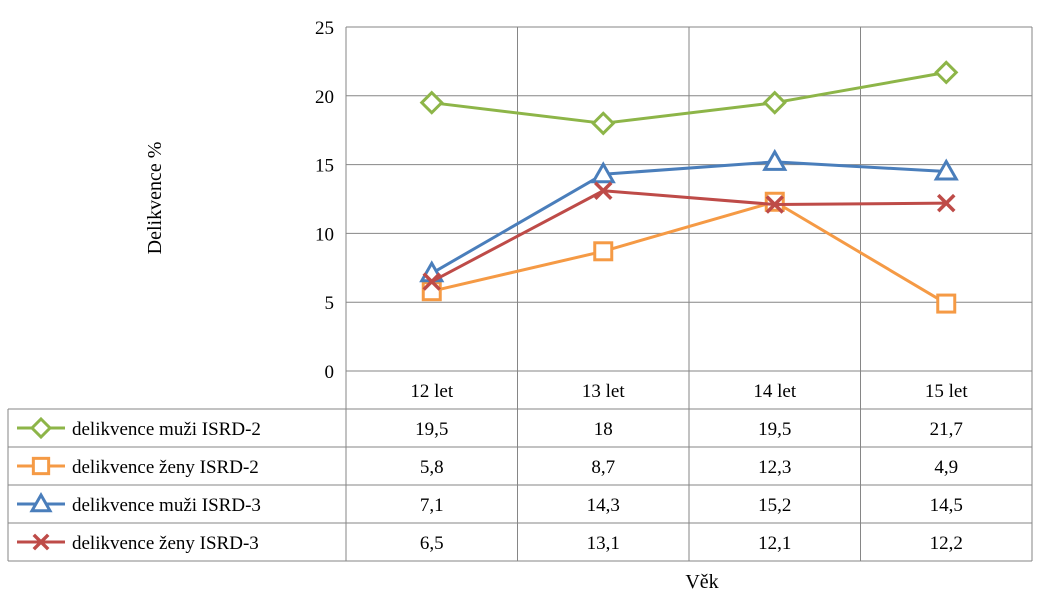  I want to click on data-label: 12,1, so click(774, 543).